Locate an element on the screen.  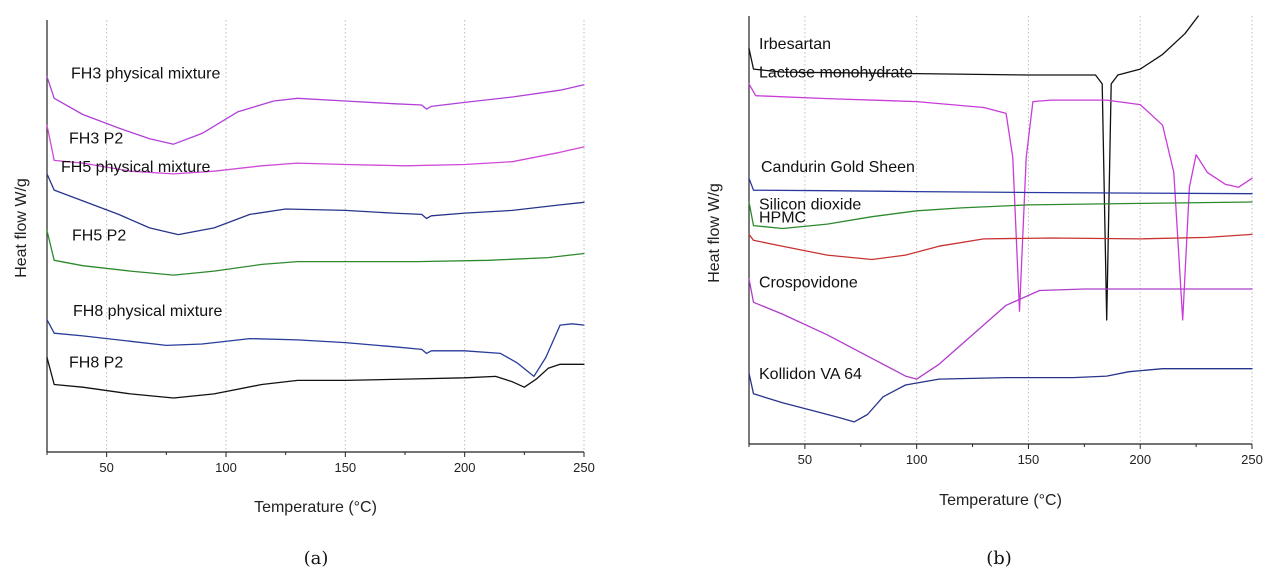
series-label-fh5-p2: FH5 P2 is located at coordinates (99, 235).